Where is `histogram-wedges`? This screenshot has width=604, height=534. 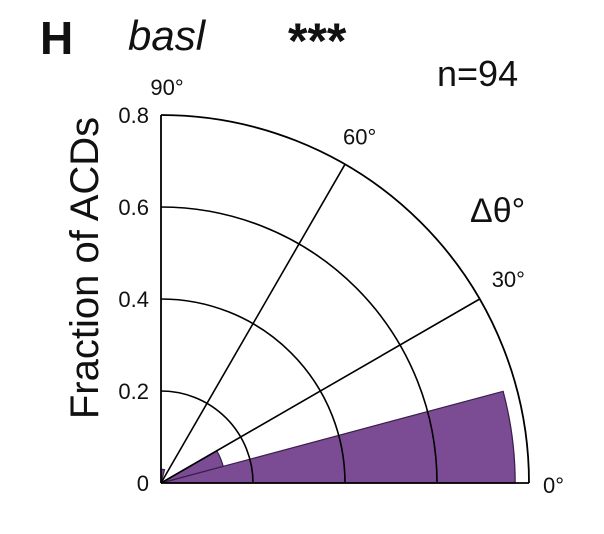 histogram-wedges is located at coordinates (338, 437).